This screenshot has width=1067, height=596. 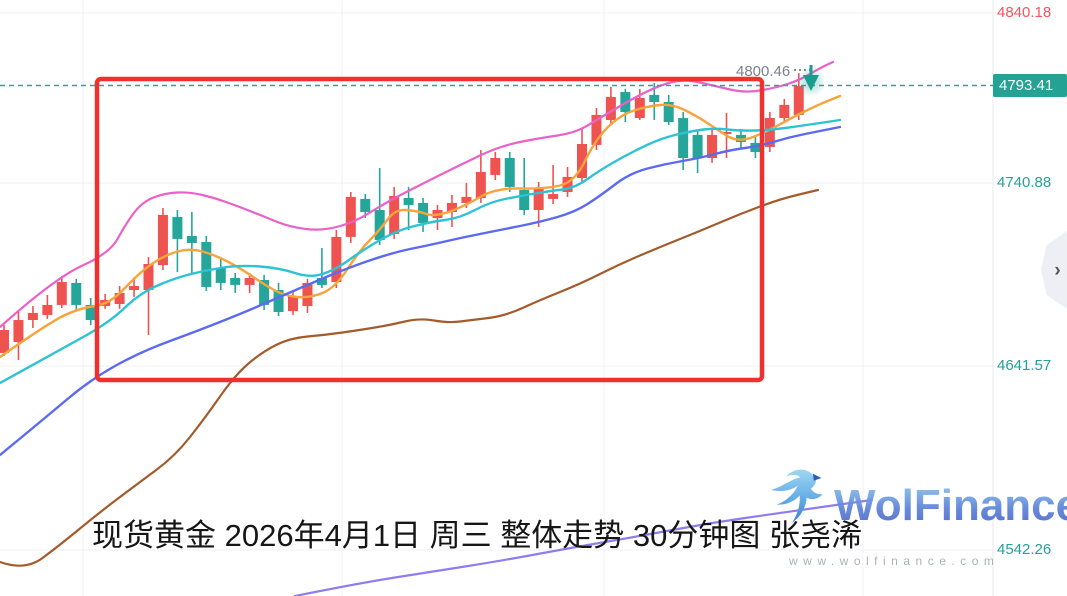 I want to click on watermark-url: www.wolfinance.com, so click(x=894, y=561).